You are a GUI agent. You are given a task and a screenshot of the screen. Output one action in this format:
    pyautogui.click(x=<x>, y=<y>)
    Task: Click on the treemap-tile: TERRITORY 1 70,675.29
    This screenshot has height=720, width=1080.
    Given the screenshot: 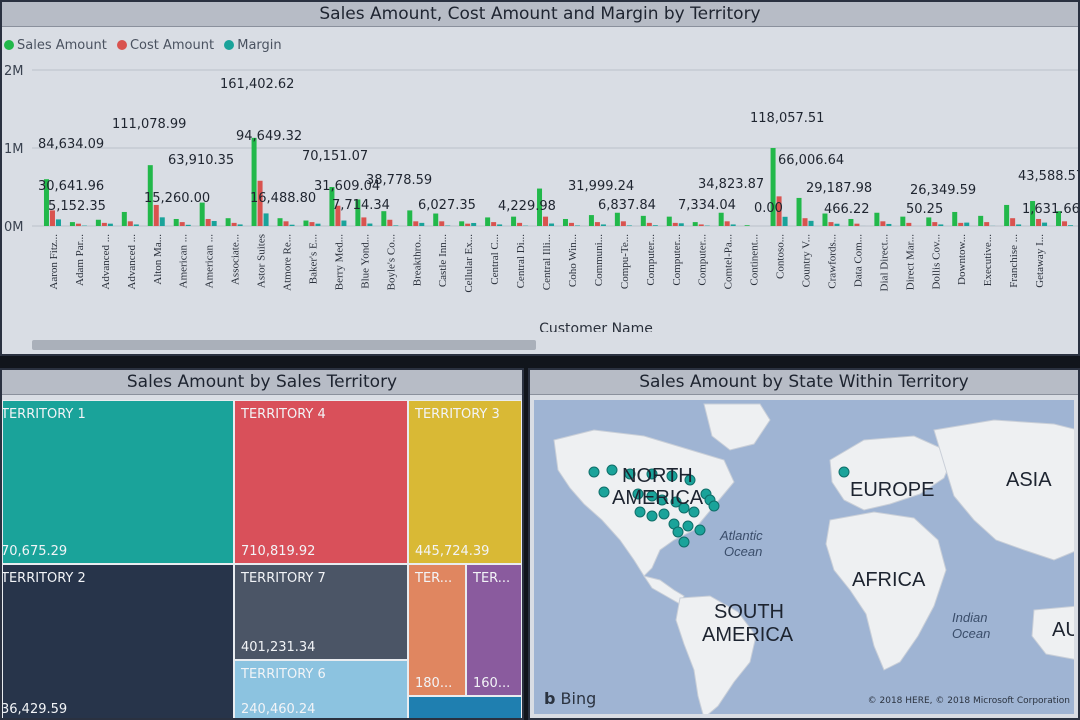 What is the action you would take?
    pyautogui.click(x=118, y=482)
    